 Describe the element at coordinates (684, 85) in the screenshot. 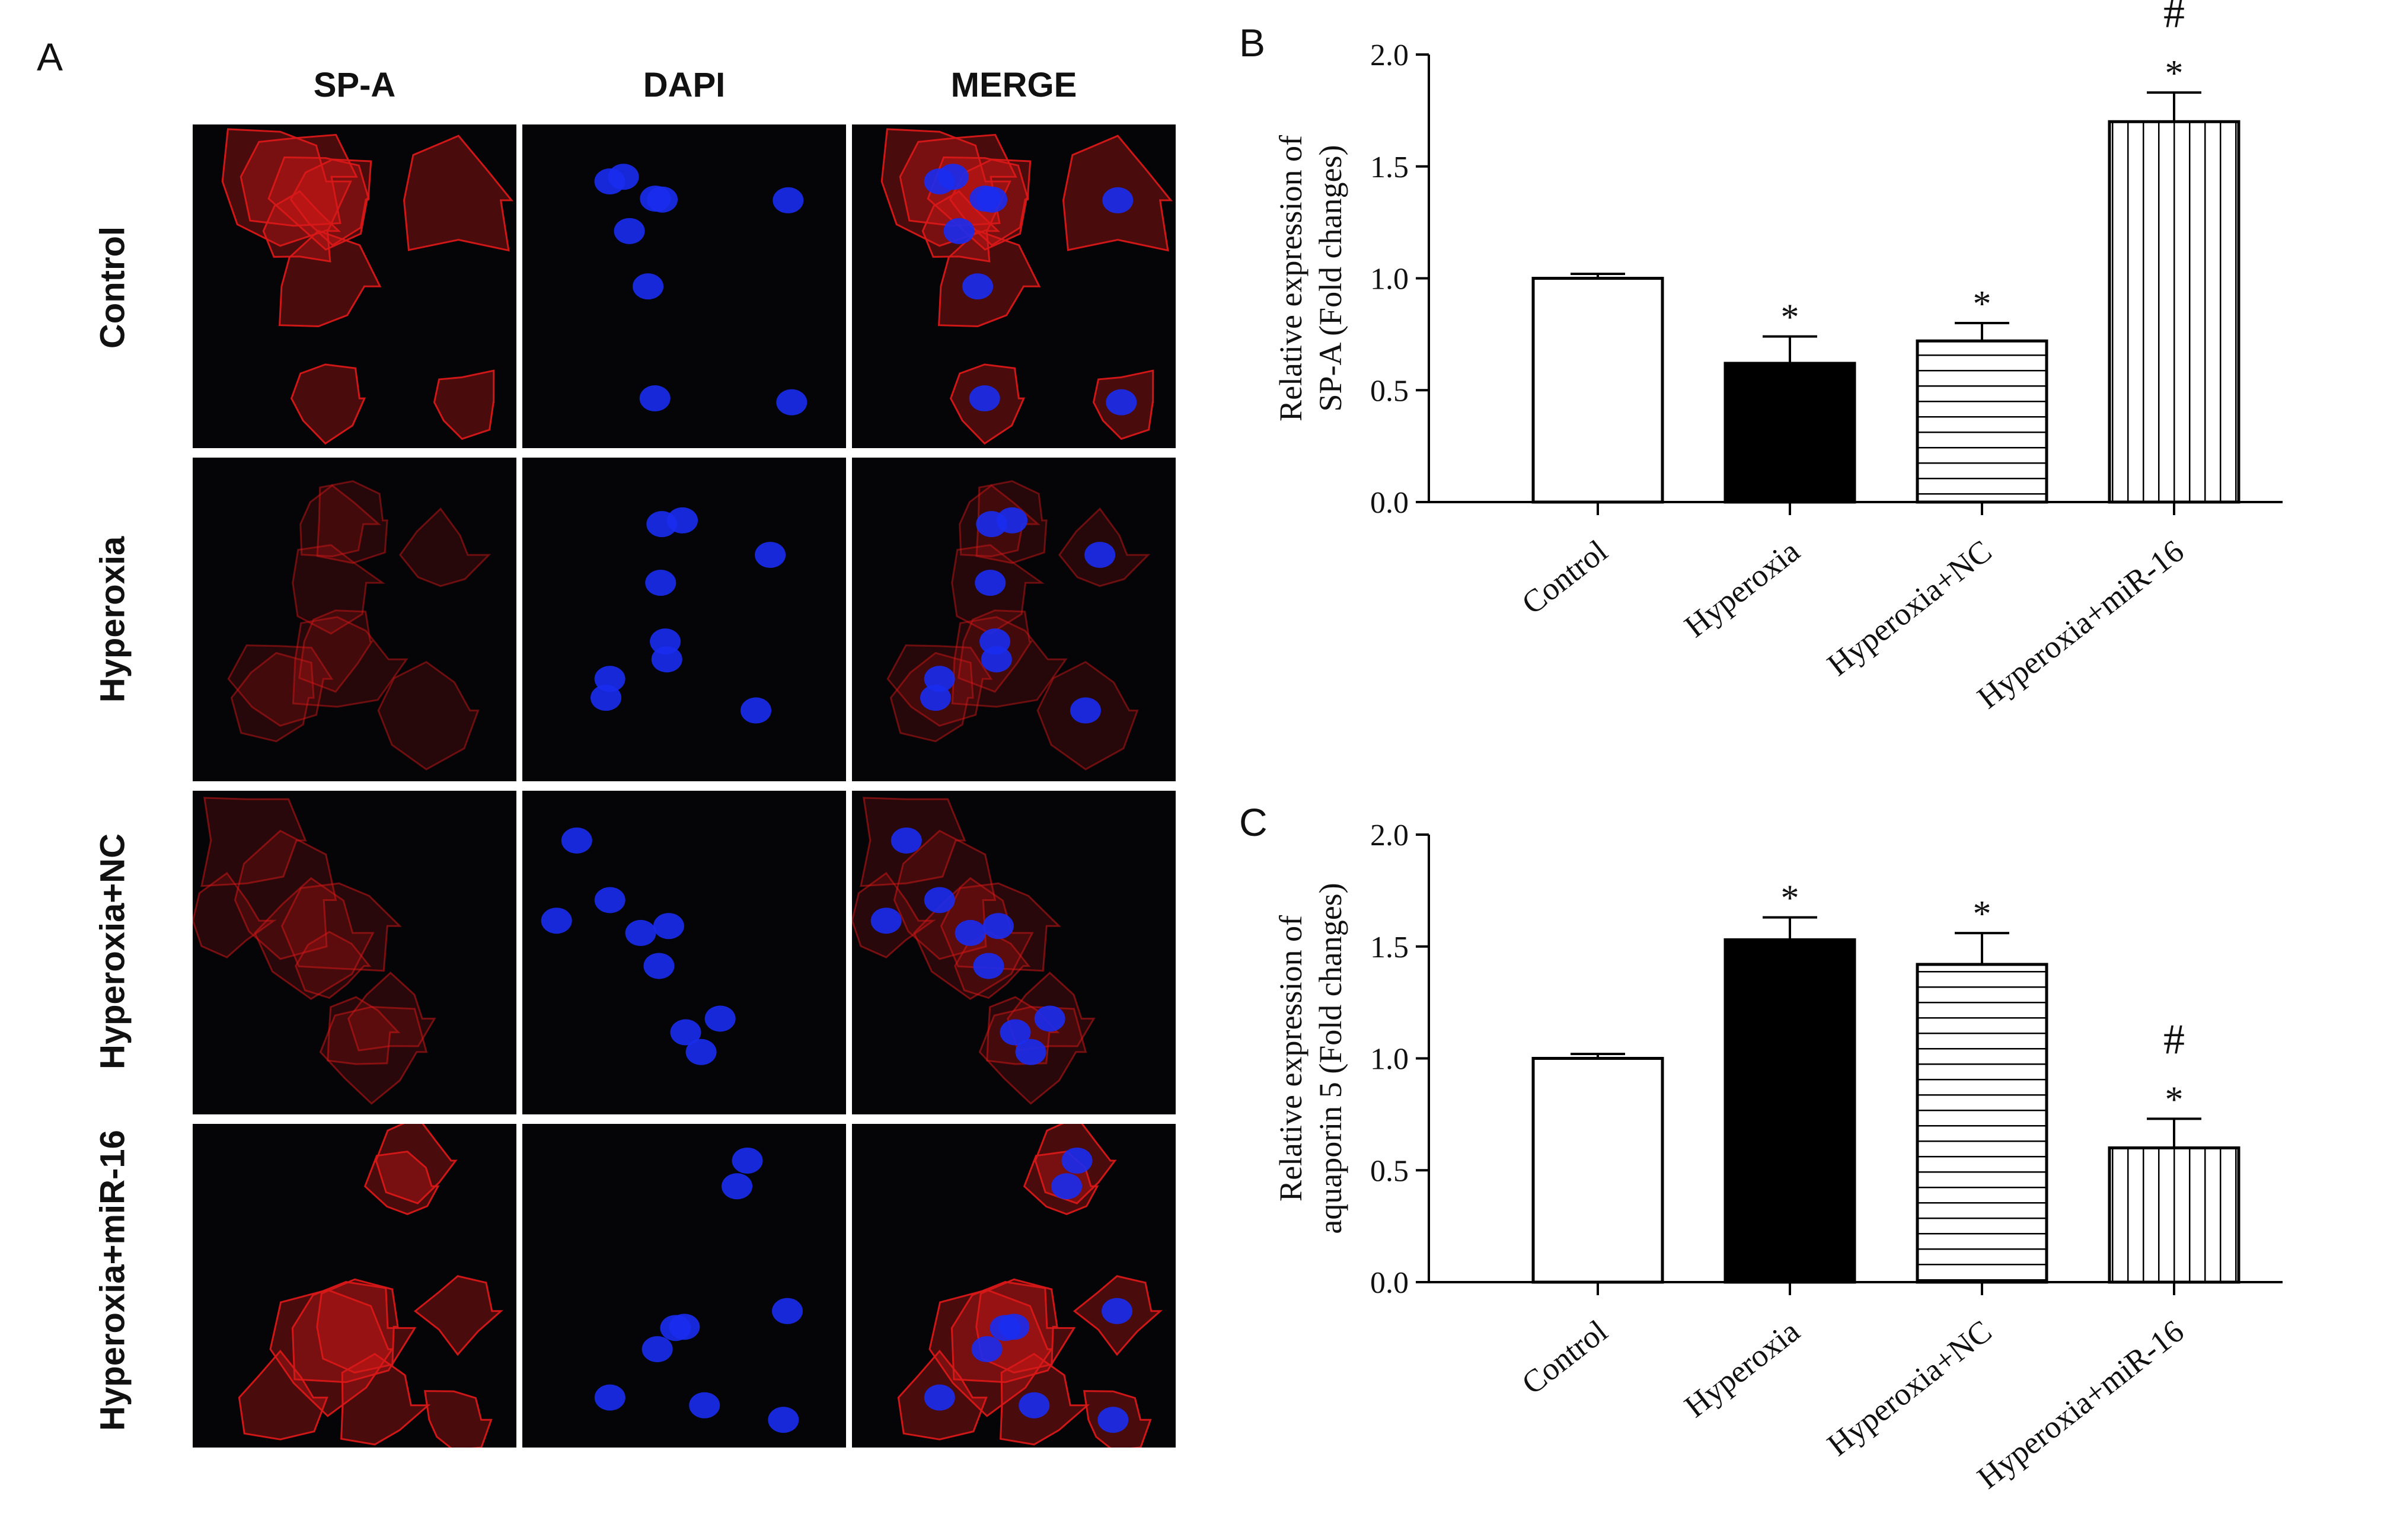

I see `column-header-dapi: DAPI` at that location.